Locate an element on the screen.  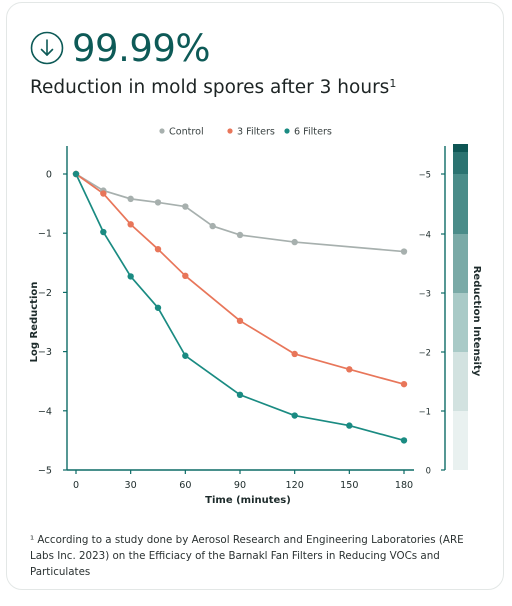
y-tick-label: −2 is located at coordinates (45, 293).